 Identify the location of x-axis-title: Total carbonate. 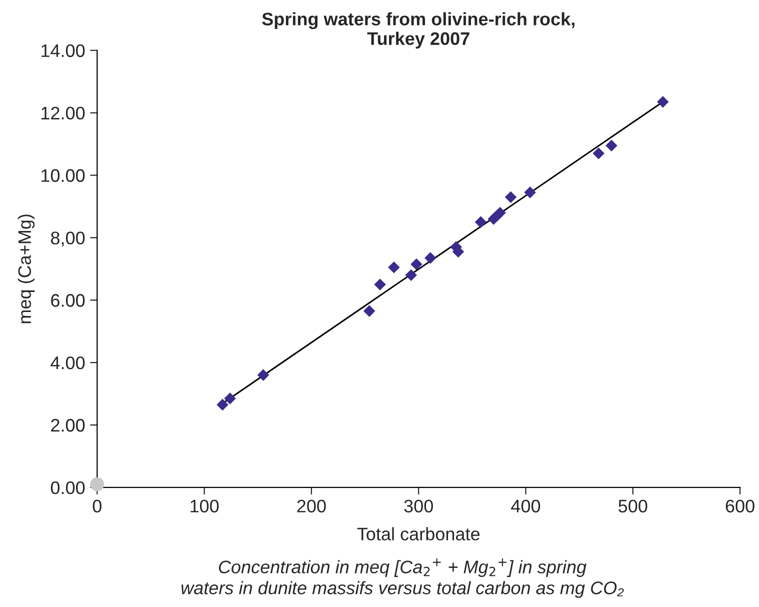
(418, 533).